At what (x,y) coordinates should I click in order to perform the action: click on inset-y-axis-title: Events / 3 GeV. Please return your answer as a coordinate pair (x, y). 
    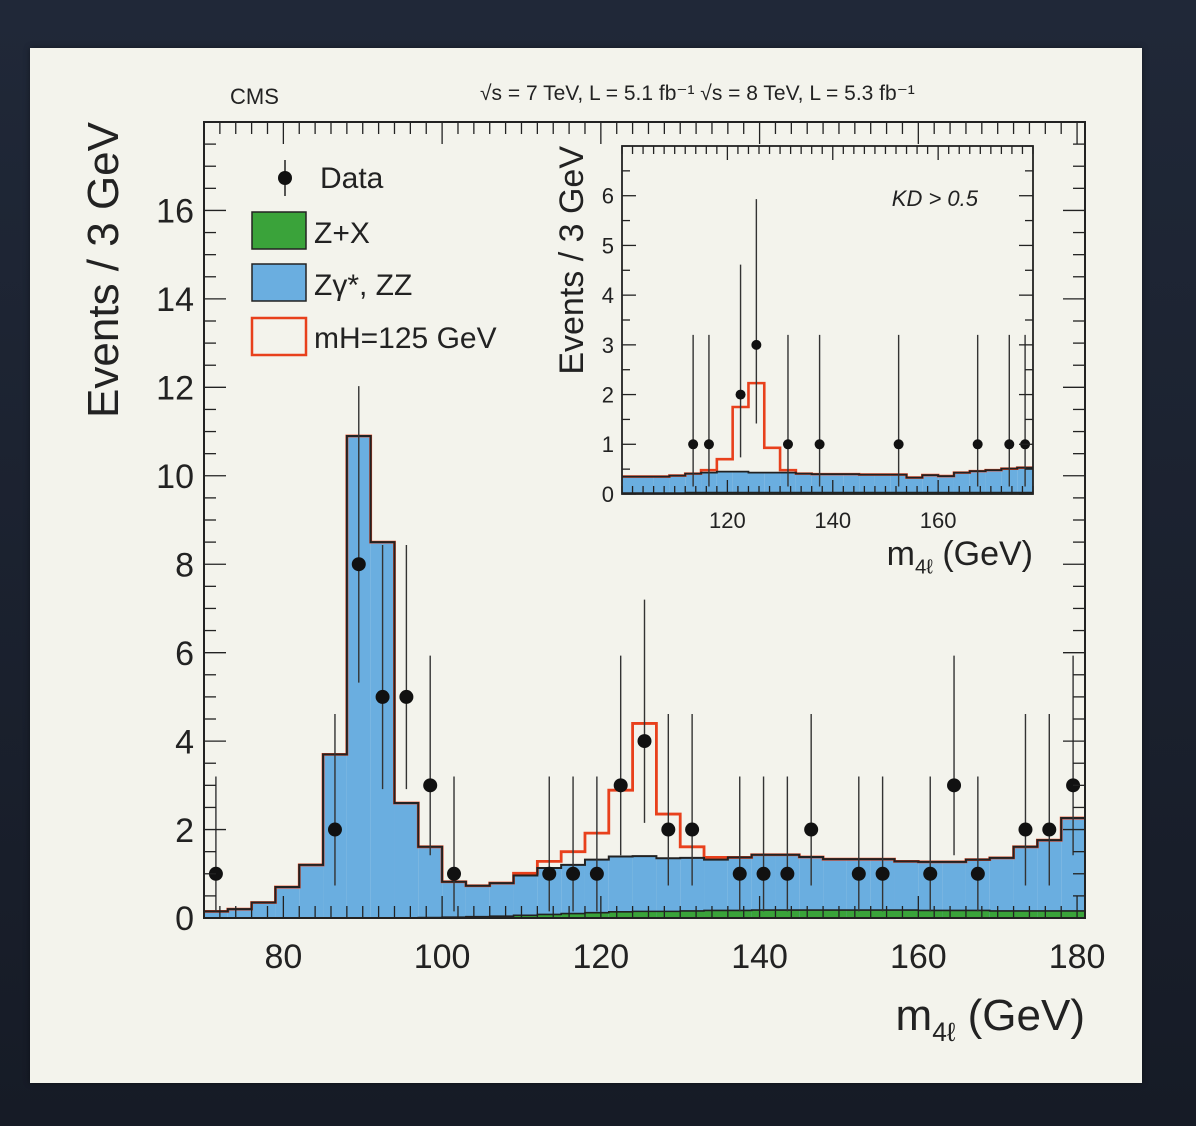
    Looking at the image, I should click on (572, 260).